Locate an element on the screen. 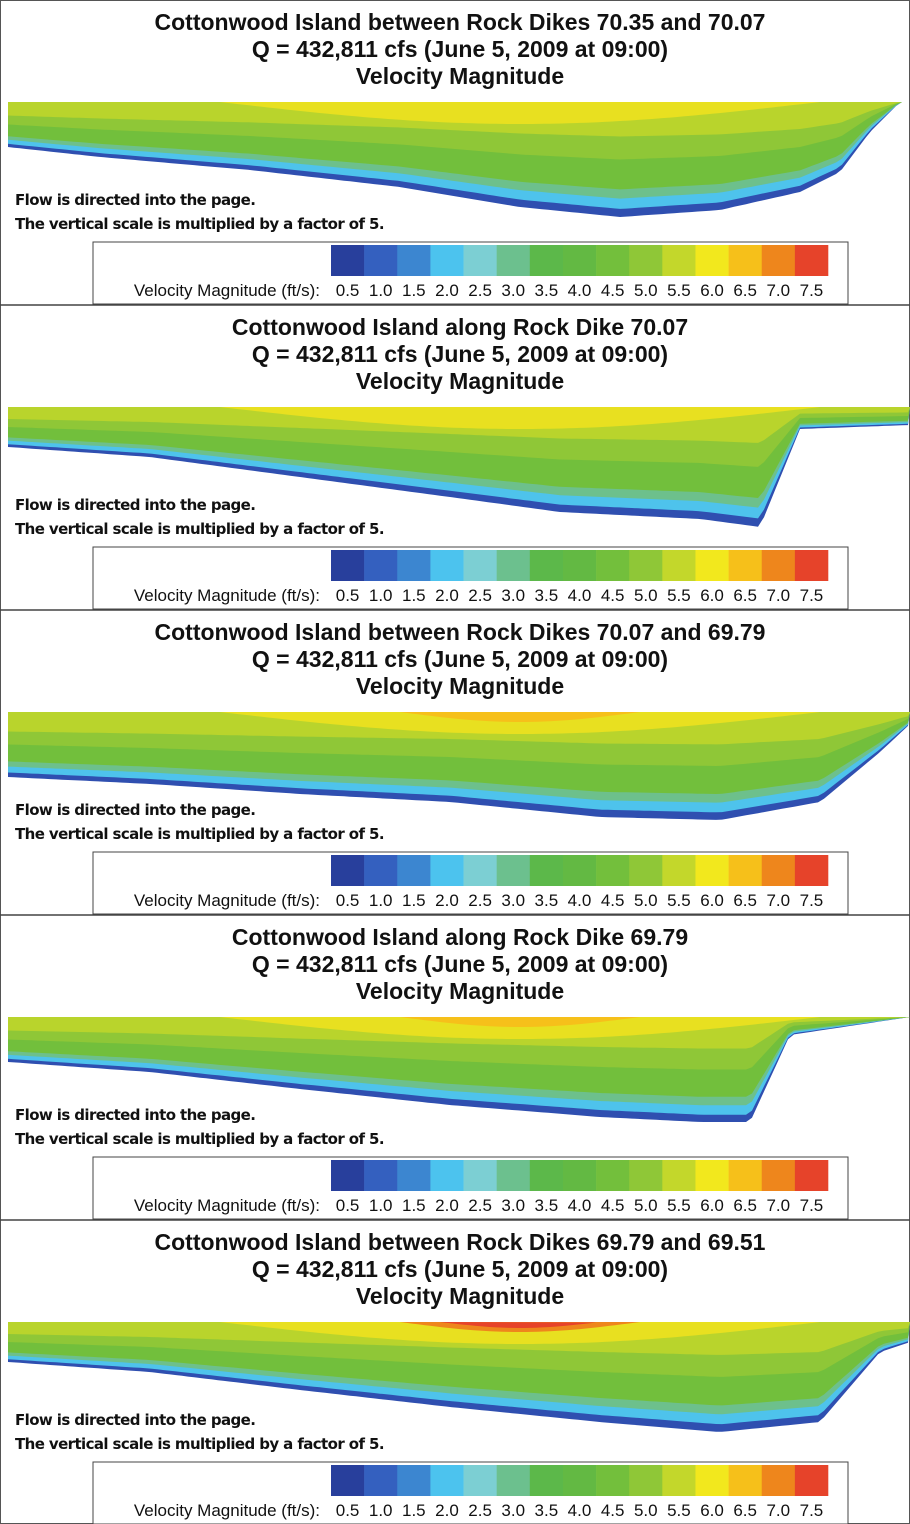  legend-tick: 6.5 is located at coordinates (745, 1205).